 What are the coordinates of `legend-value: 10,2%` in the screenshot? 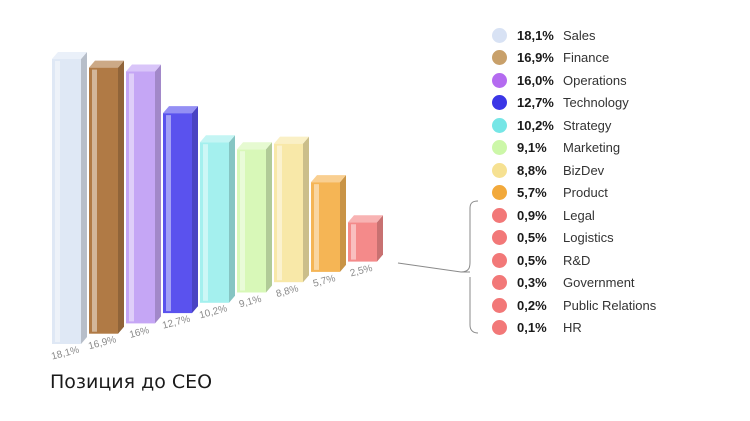 It's located at (535, 125).